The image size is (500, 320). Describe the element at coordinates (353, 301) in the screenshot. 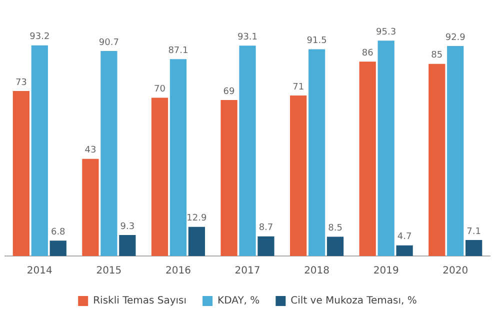

I see `legend-label: Cilt ve Mukoza Teması, %` at that location.